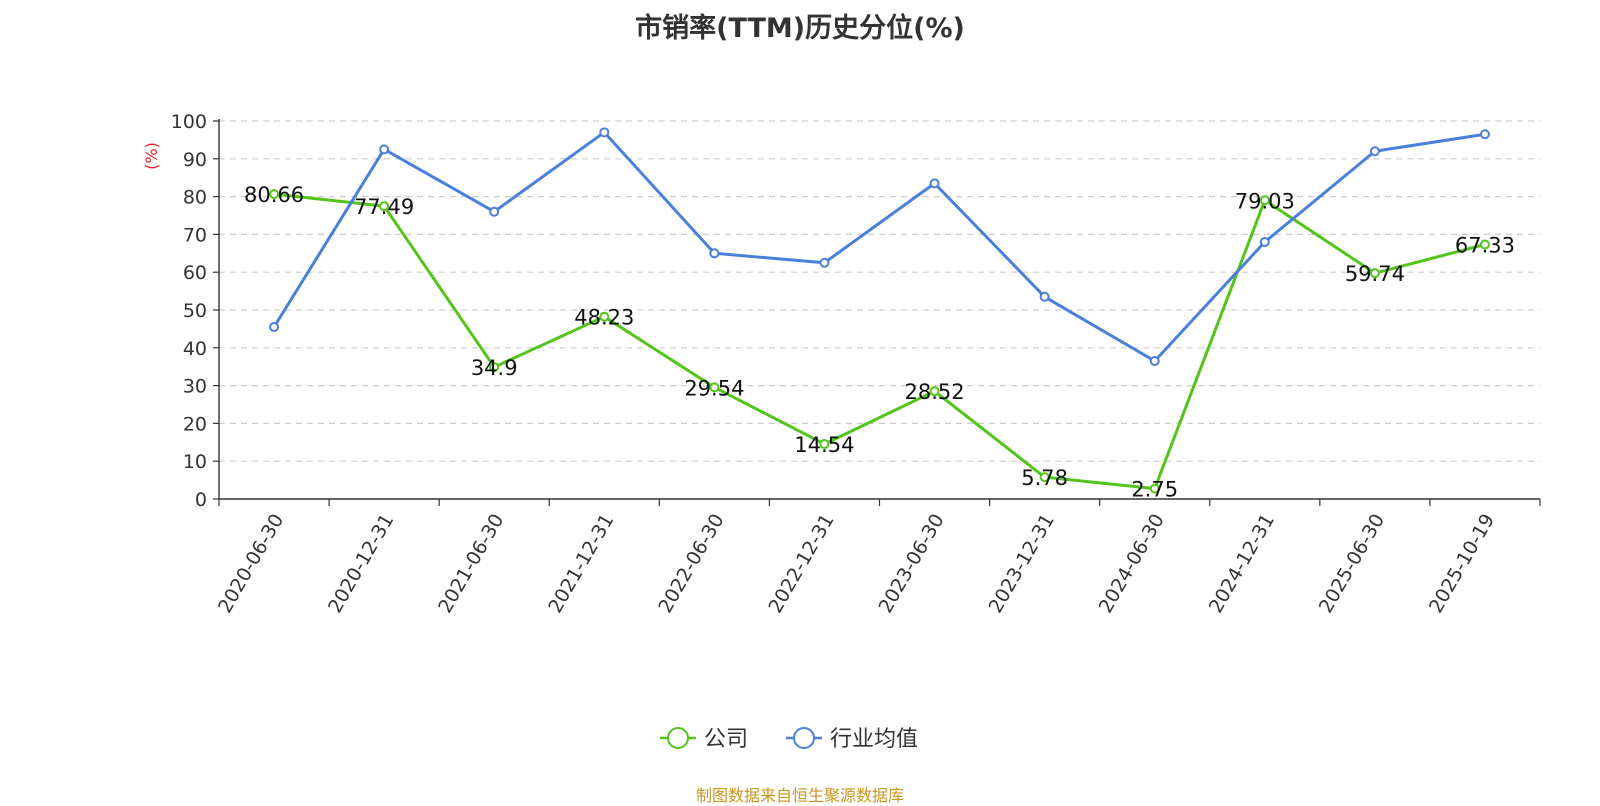 This screenshot has height=806, width=1600. I want to click on data-label: 5.78, so click(1044, 478).